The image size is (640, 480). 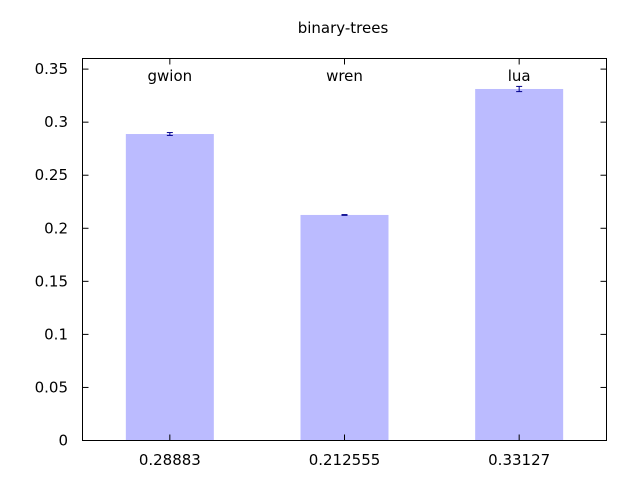 I want to click on bar-lua, so click(x=519, y=264).